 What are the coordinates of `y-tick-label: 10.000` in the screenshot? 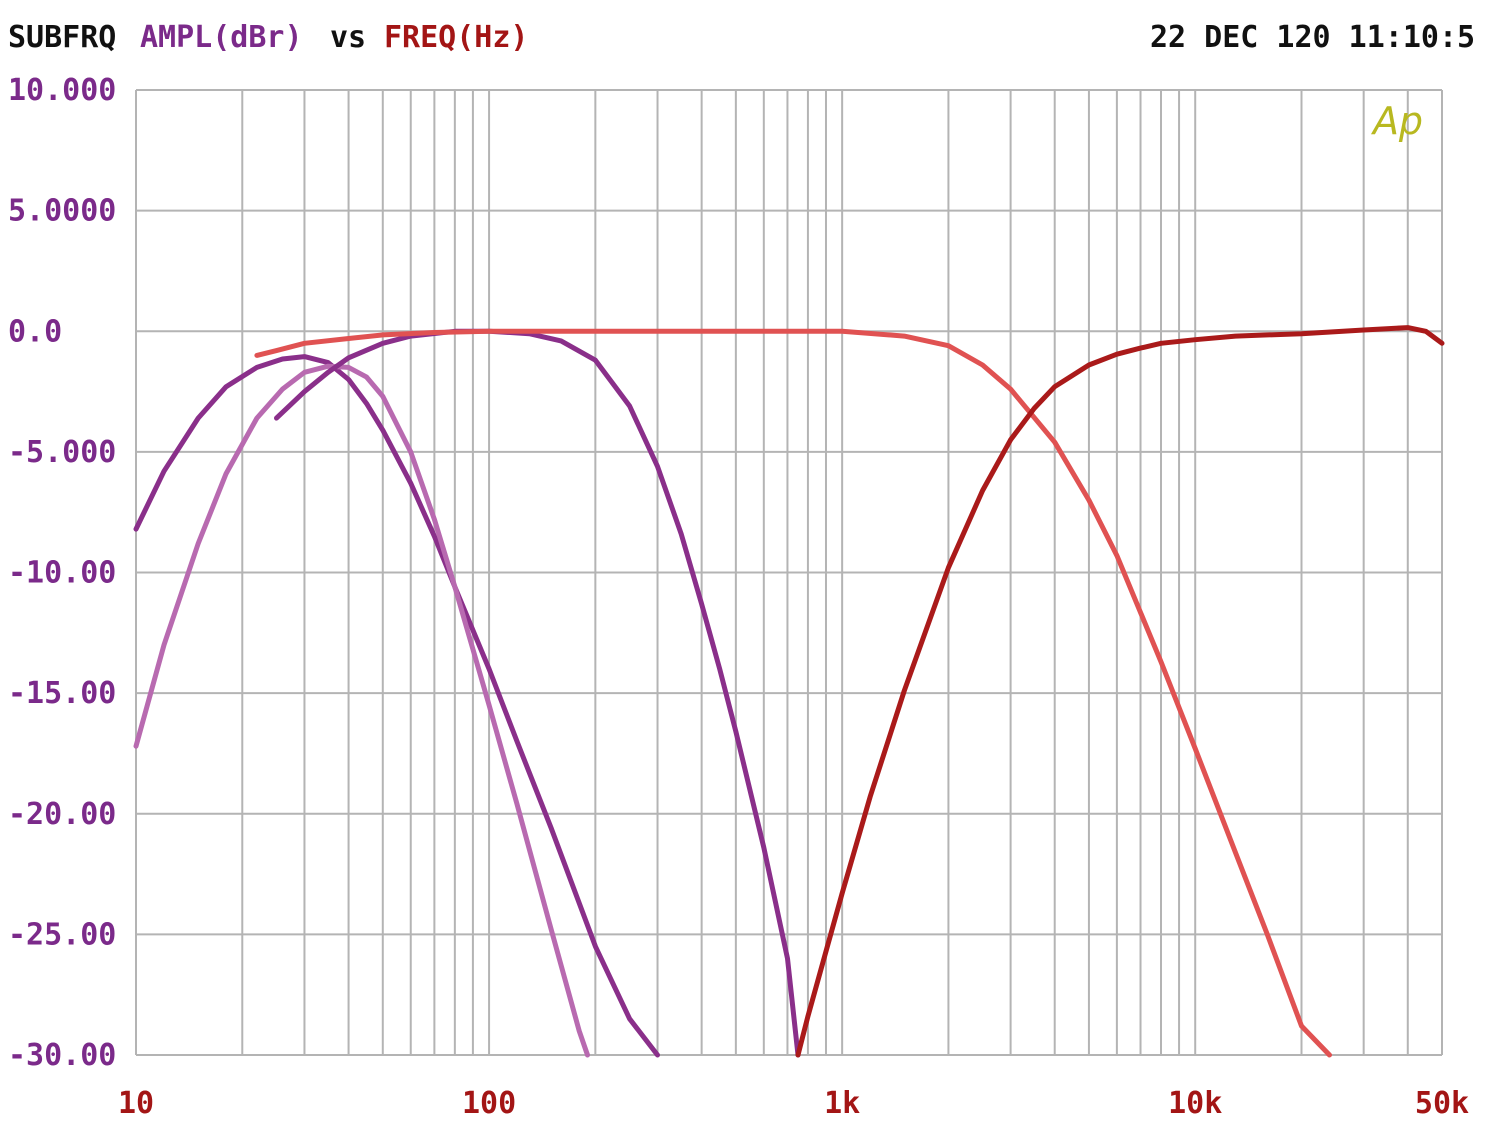 It's located at (62, 90).